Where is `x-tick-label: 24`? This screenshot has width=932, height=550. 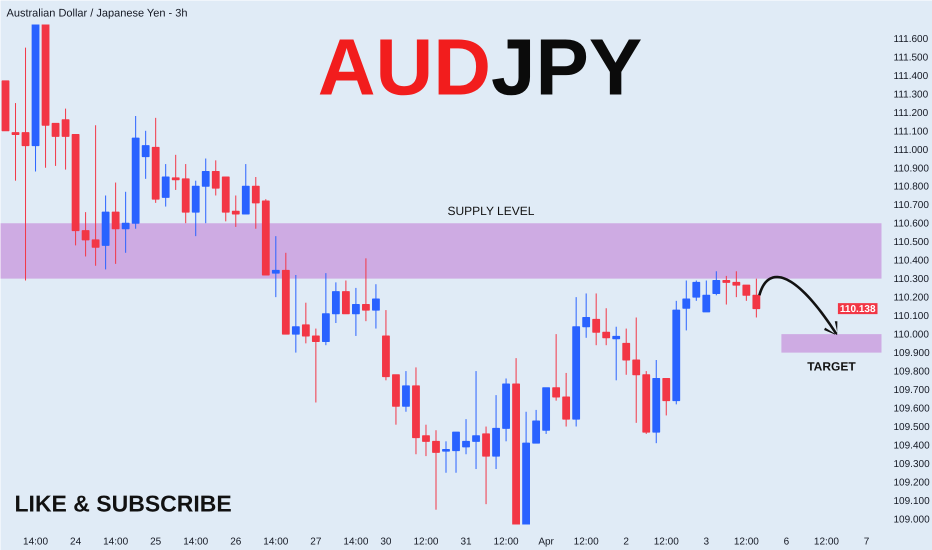
x-tick-label: 24 is located at coordinates (76, 542).